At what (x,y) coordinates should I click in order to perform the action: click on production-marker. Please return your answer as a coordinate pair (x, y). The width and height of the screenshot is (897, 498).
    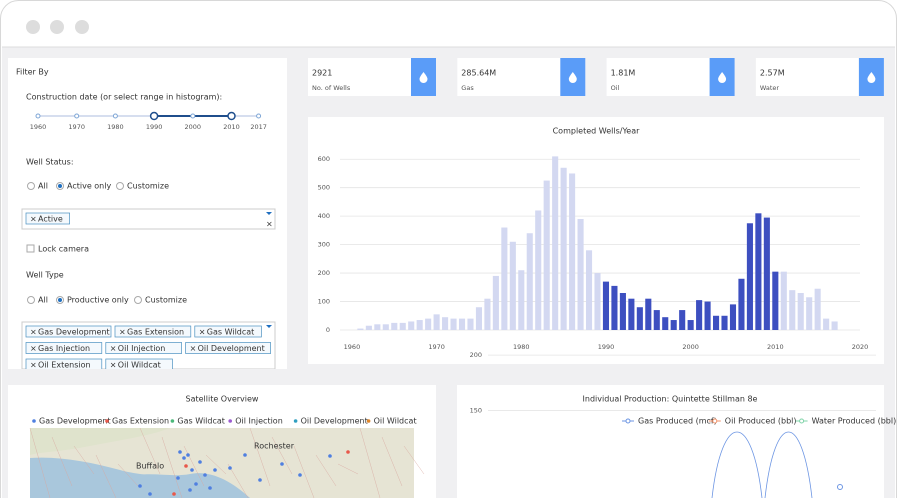
    Looking at the image, I should click on (840, 487).